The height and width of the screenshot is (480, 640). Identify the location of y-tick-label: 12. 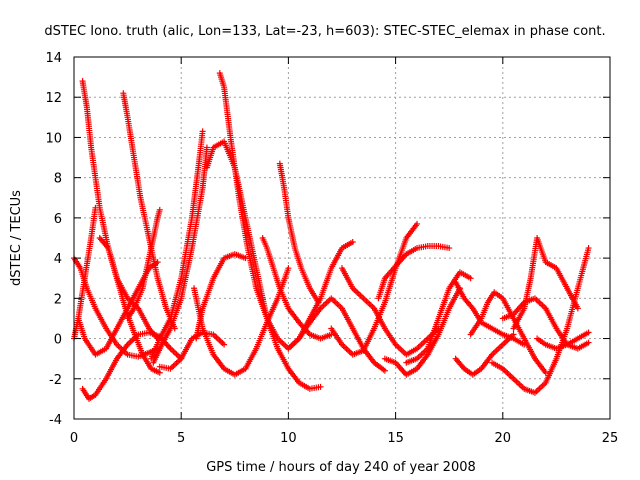
(53, 98).